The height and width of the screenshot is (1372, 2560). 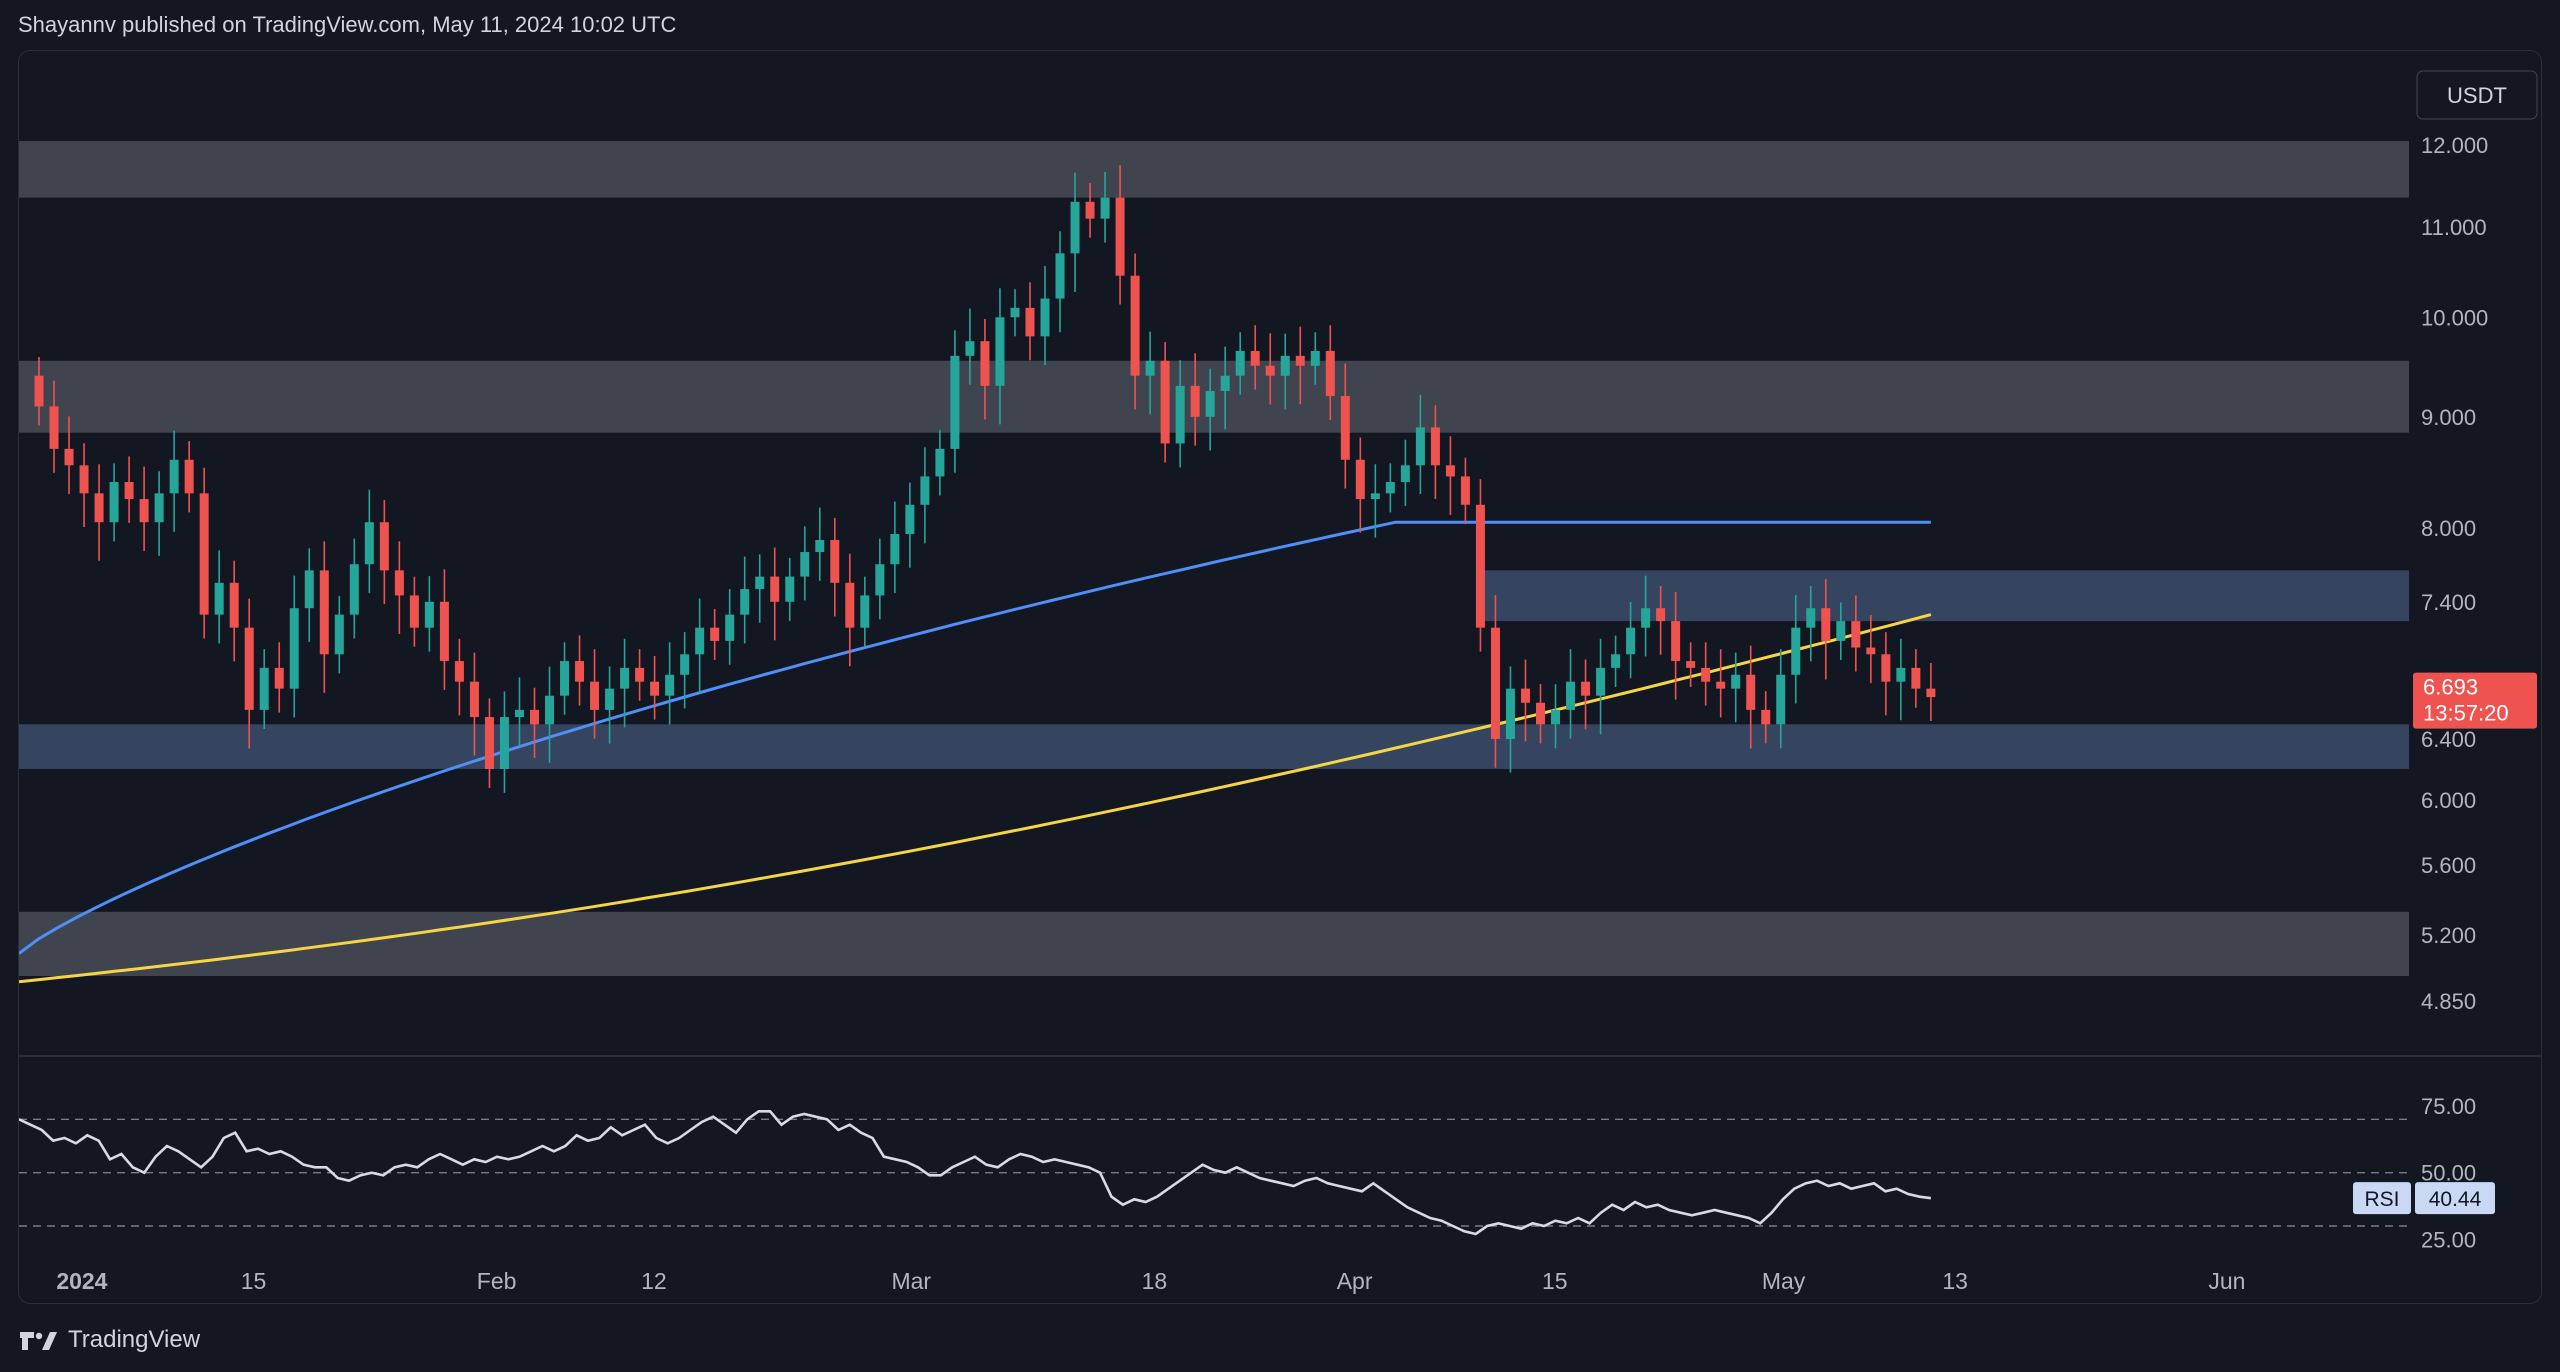 What do you see at coordinates (1355, 1281) in the screenshot?
I see `time-tick-label: Apr` at bounding box center [1355, 1281].